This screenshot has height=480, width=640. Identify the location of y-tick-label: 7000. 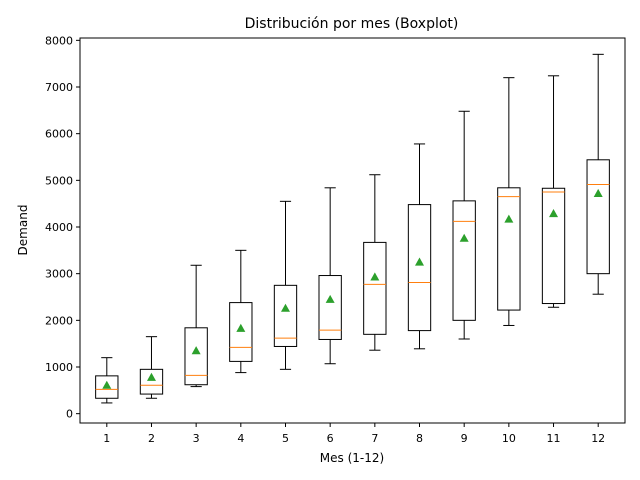
(59, 87).